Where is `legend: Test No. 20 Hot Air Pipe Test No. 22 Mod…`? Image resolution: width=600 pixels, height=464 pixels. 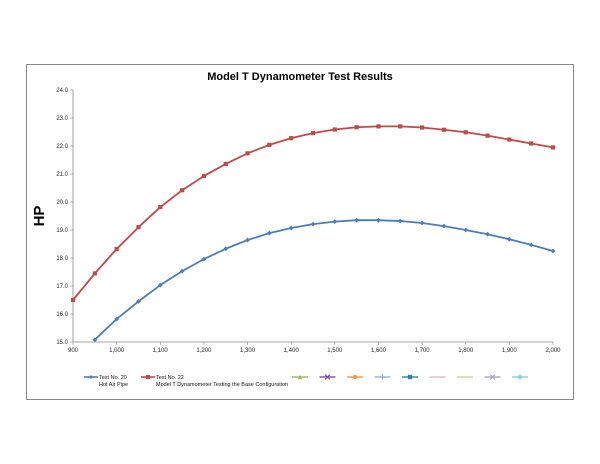
legend: Test No. 20 Hot Air Pipe Test No. 22 Mod… is located at coordinates (306, 381).